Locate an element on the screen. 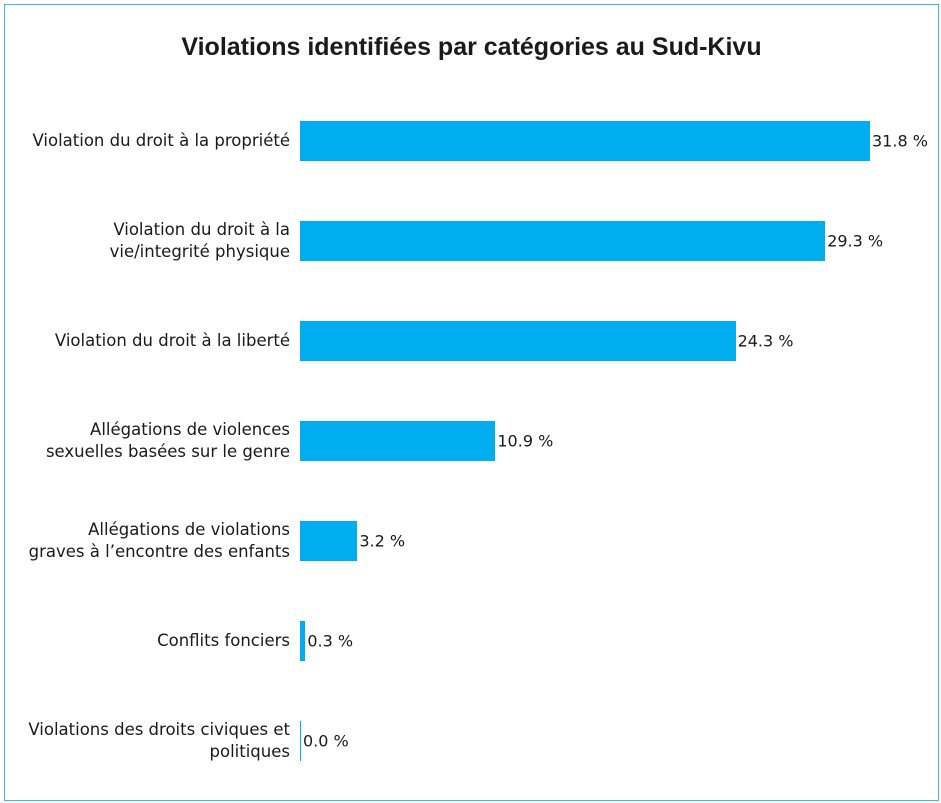 The height and width of the screenshot is (803, 941). category-label: Violation du droit à la propriété is located at coordinates (161, 140).